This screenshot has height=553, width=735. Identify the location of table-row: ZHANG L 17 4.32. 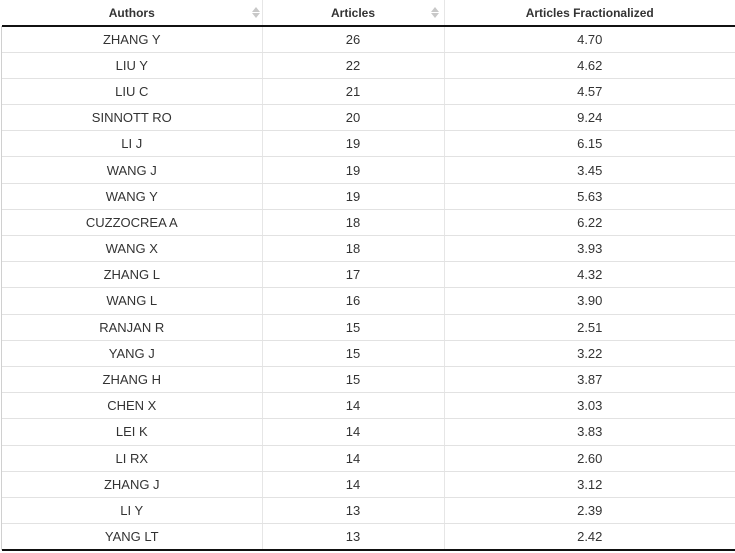
(368, 275).